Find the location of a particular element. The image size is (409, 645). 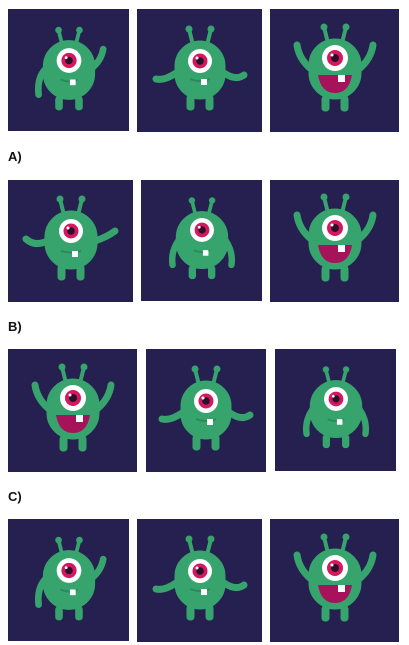

panel-row1-col2 is located at coordinates (199, 70).